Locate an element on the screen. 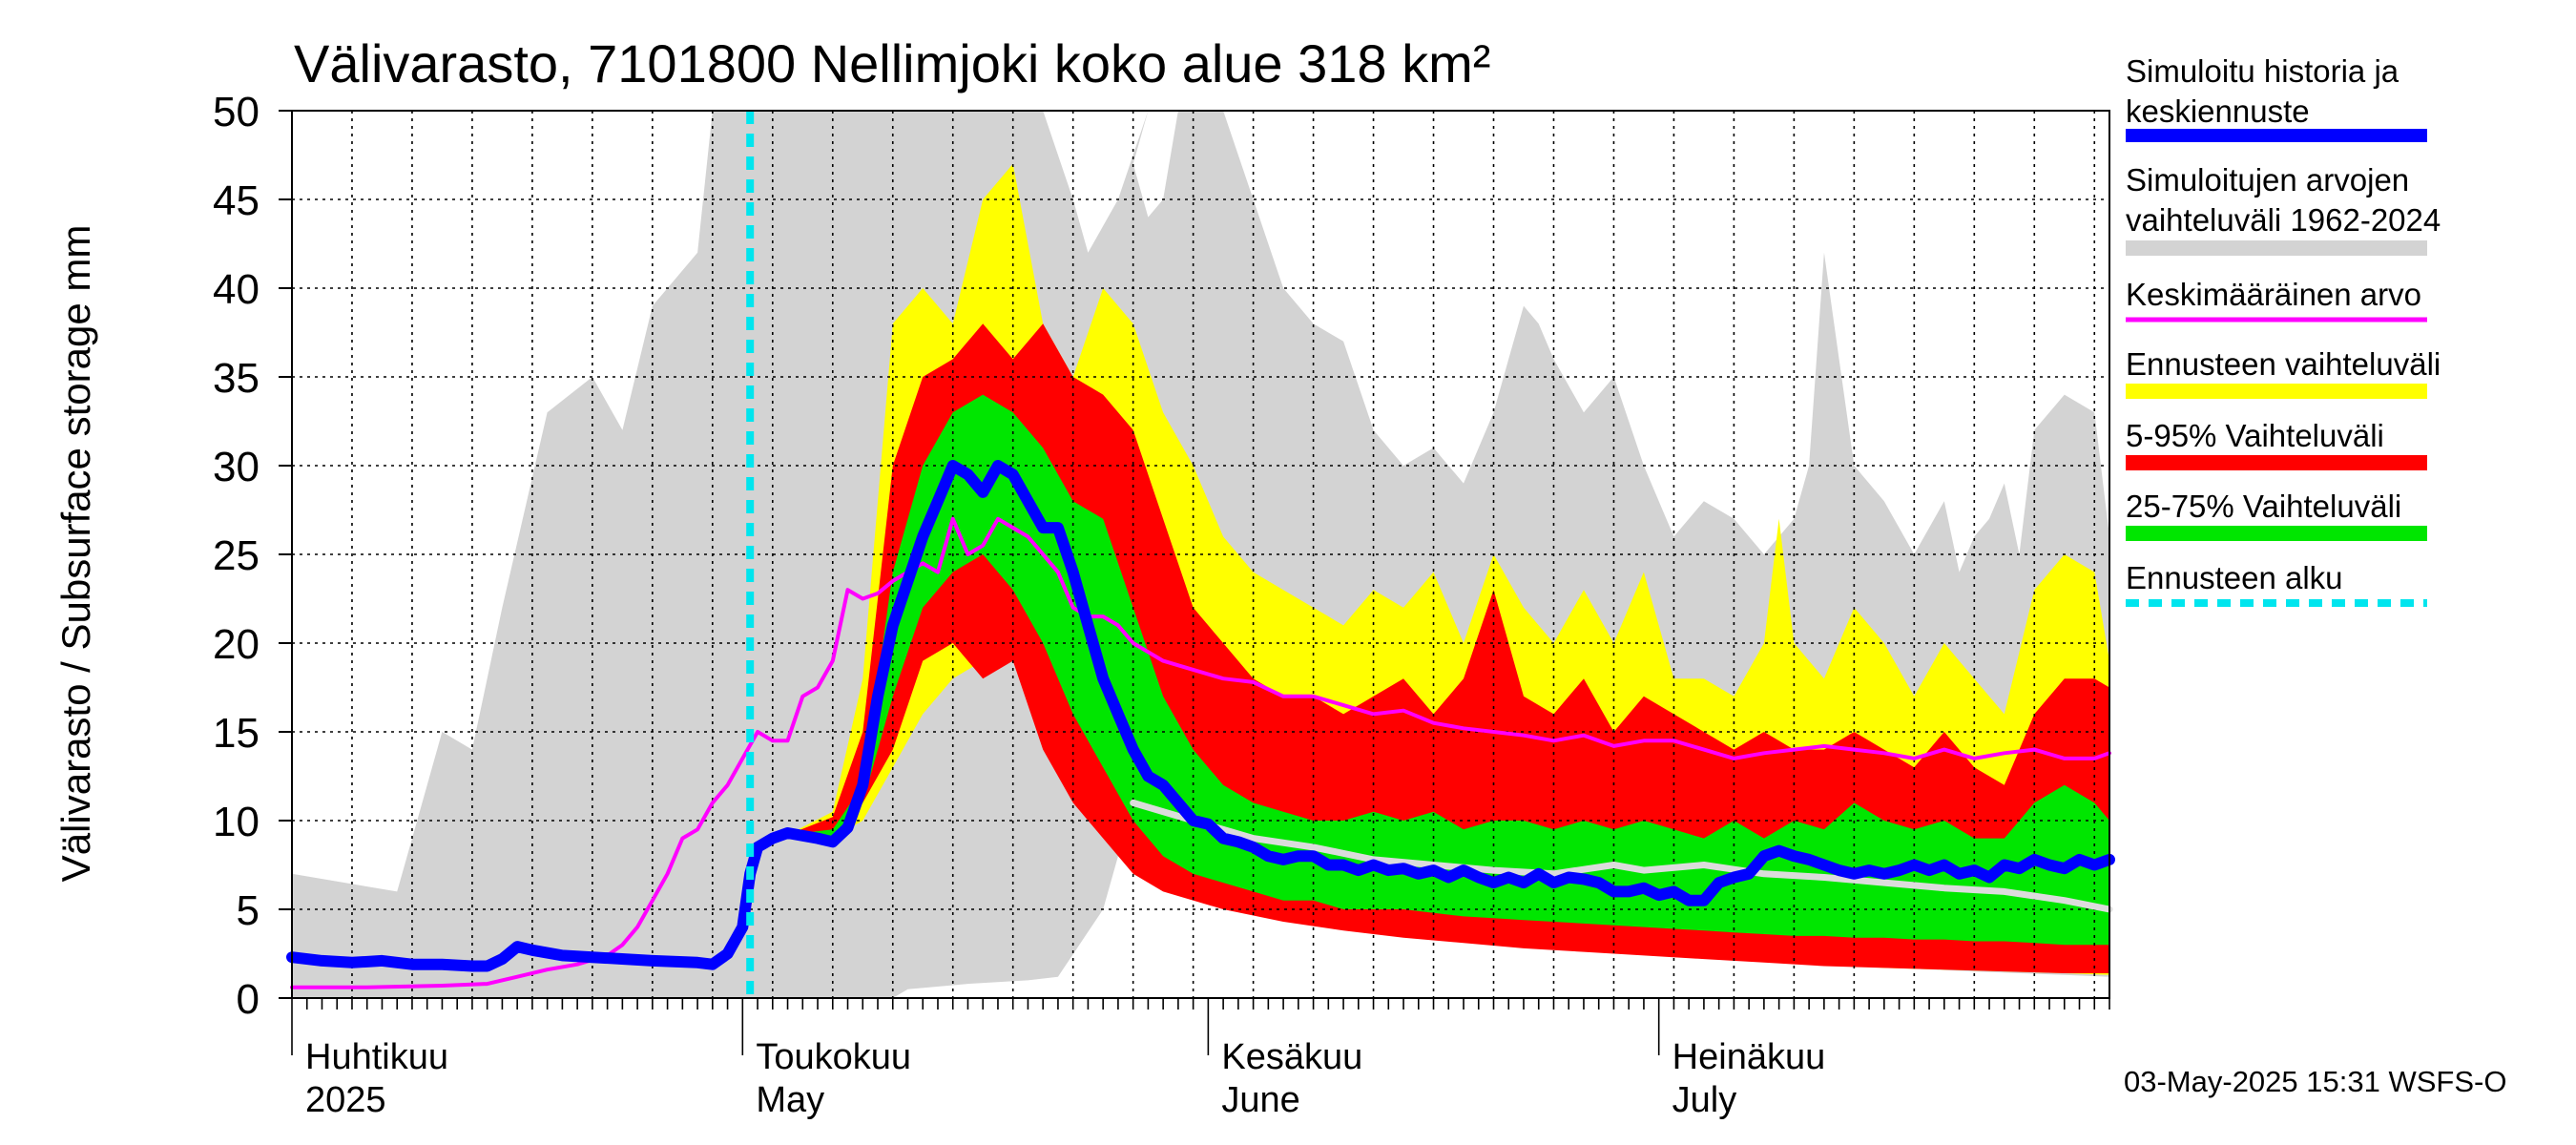 The width and height of the screenshot is (2576, 1145). y-tick-label: 45 is located at coordinates (236, 200).